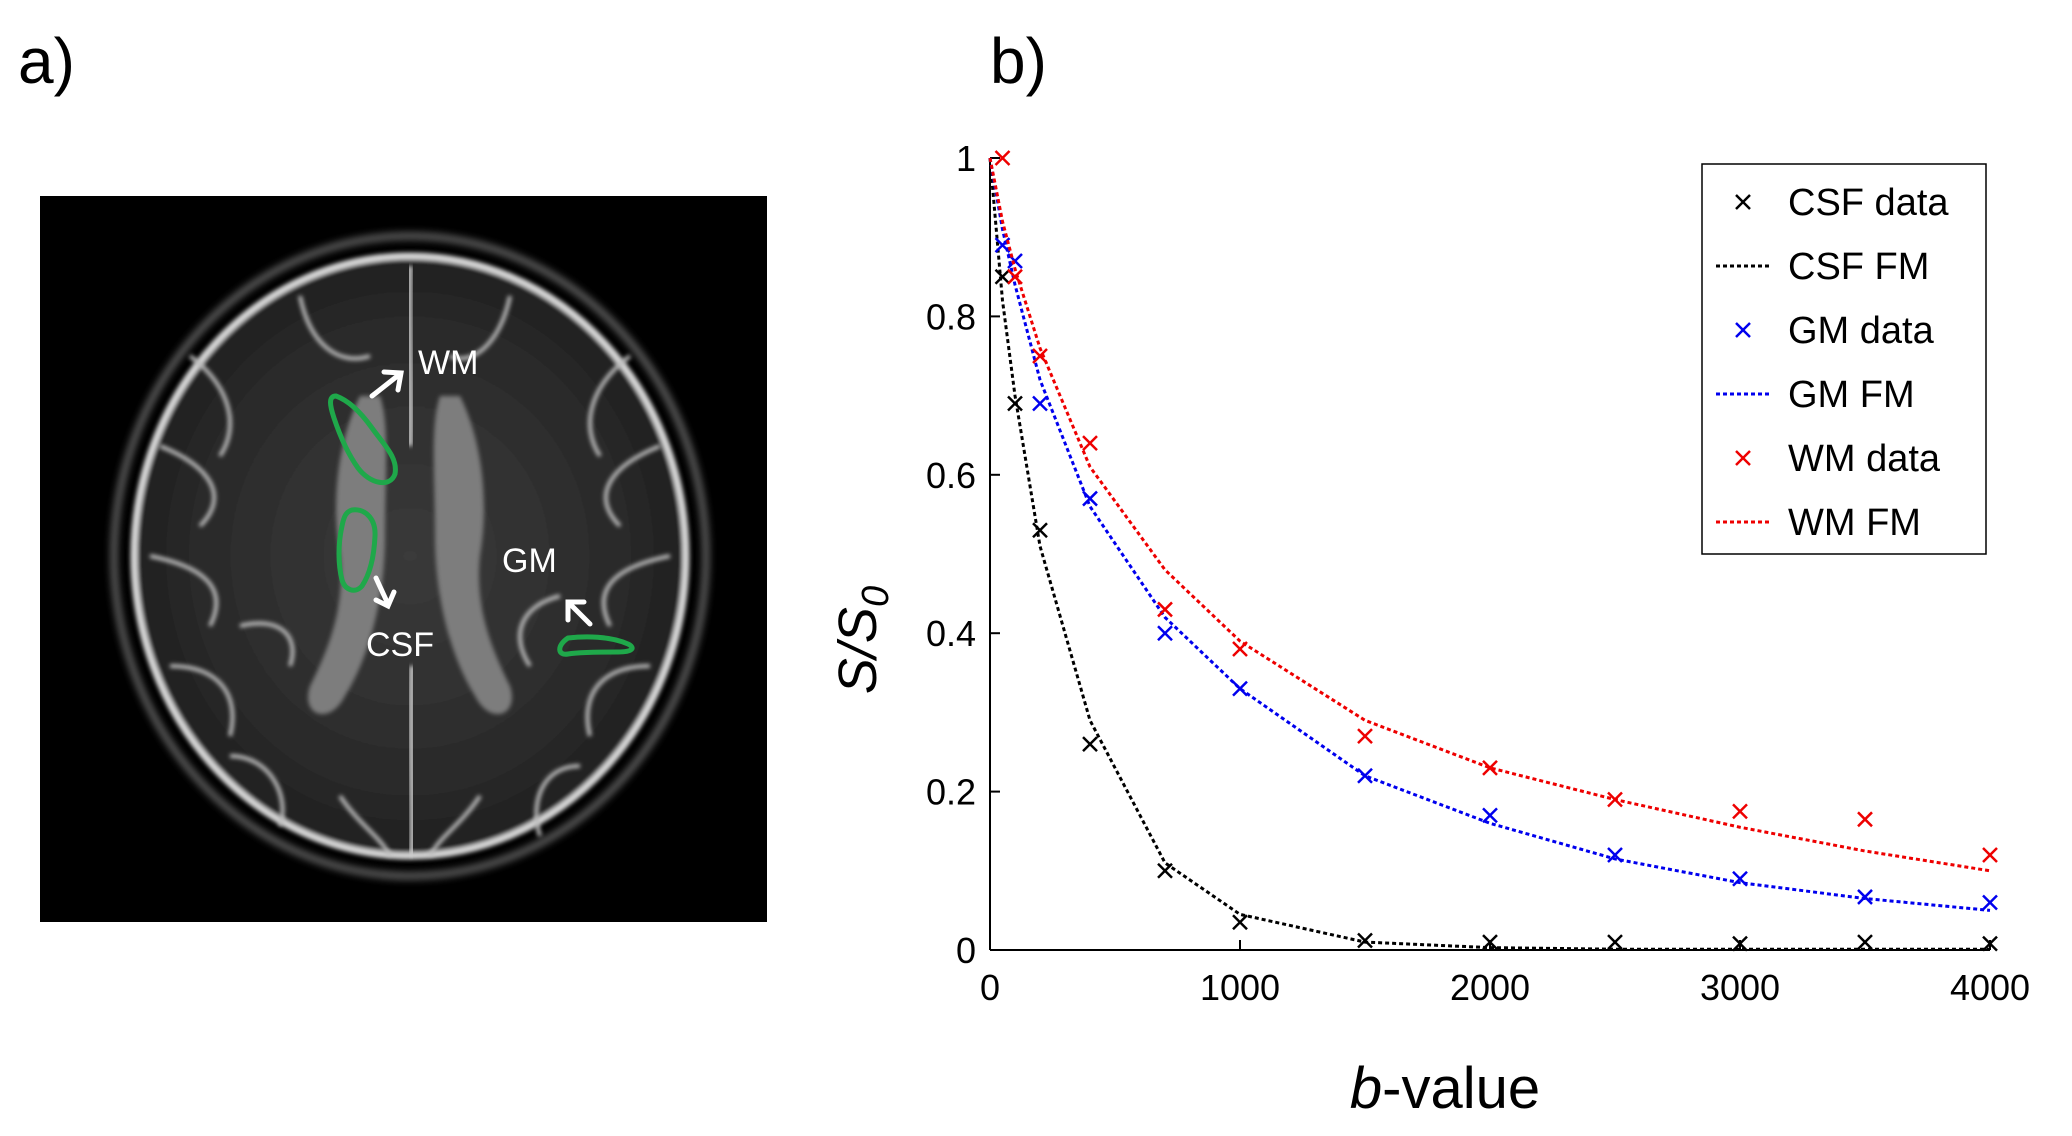 Image resolution: width=2072 pixels, height=1136 pixels. Describe the element at coordinates (596, 645) in the screenshot. I see `roi-gm` at that location.